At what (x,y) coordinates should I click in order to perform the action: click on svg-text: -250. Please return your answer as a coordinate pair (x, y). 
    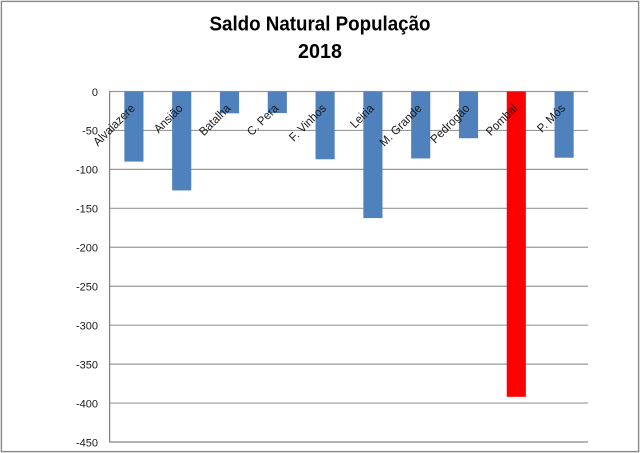
    Looking at the image, I should click on (87, 288).